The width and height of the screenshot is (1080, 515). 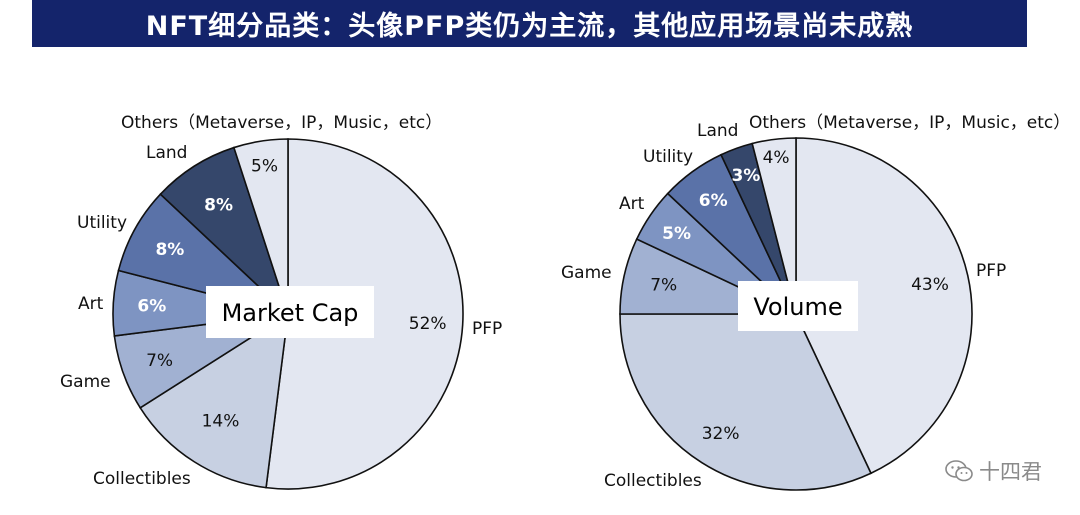 I want to click on chart-title: Market Cap, so click(x=290, y=313).